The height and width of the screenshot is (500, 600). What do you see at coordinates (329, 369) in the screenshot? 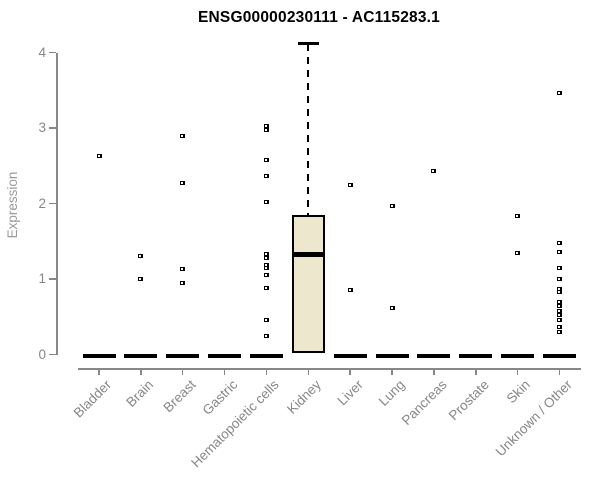
I see `x-axis-line` at bounding box center [329, 369].